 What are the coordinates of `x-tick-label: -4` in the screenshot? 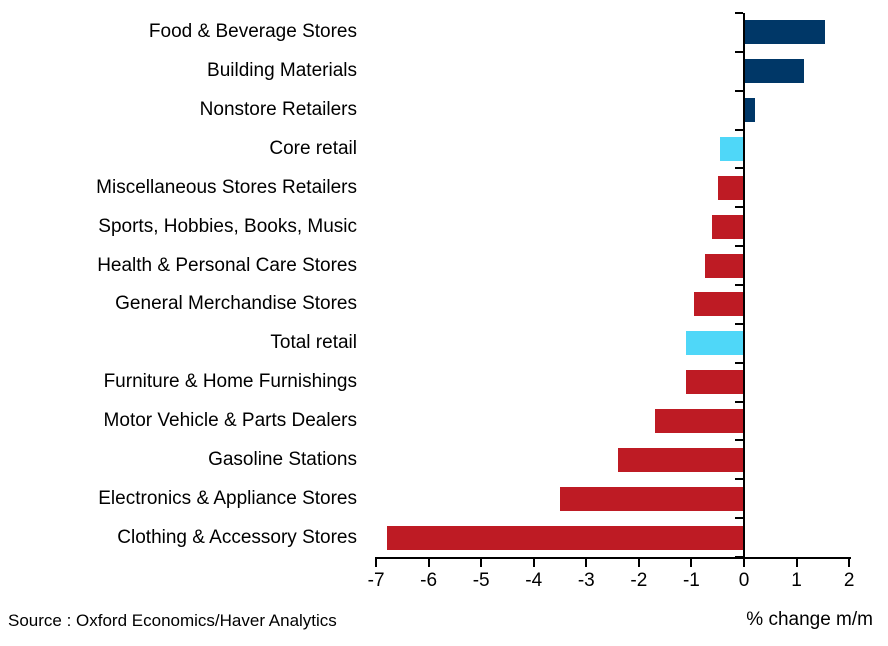 It's located at (534, 580).